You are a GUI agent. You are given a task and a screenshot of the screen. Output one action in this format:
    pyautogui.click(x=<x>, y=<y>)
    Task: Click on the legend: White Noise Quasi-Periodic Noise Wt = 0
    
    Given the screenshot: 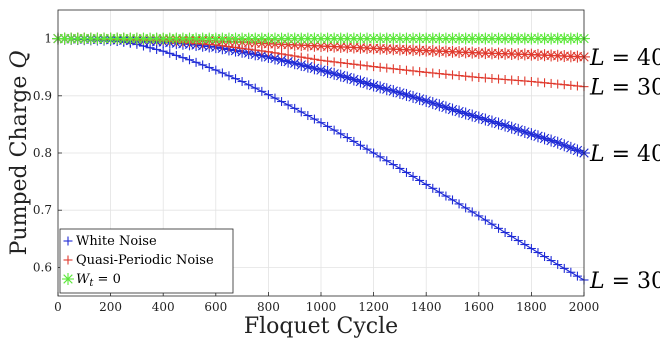 What is the action you would take?
    pyautogui.click(x=146, y=261)
    